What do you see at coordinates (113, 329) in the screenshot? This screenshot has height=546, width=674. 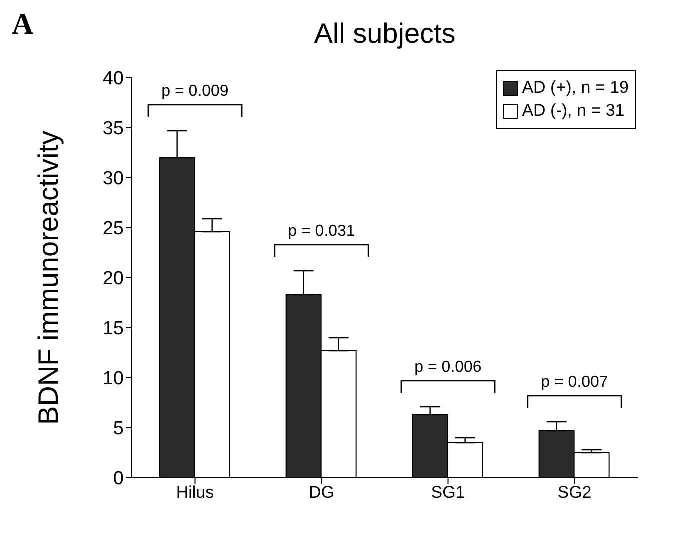 I see `y-tick-label: 15` at bounding box center [113, 329].